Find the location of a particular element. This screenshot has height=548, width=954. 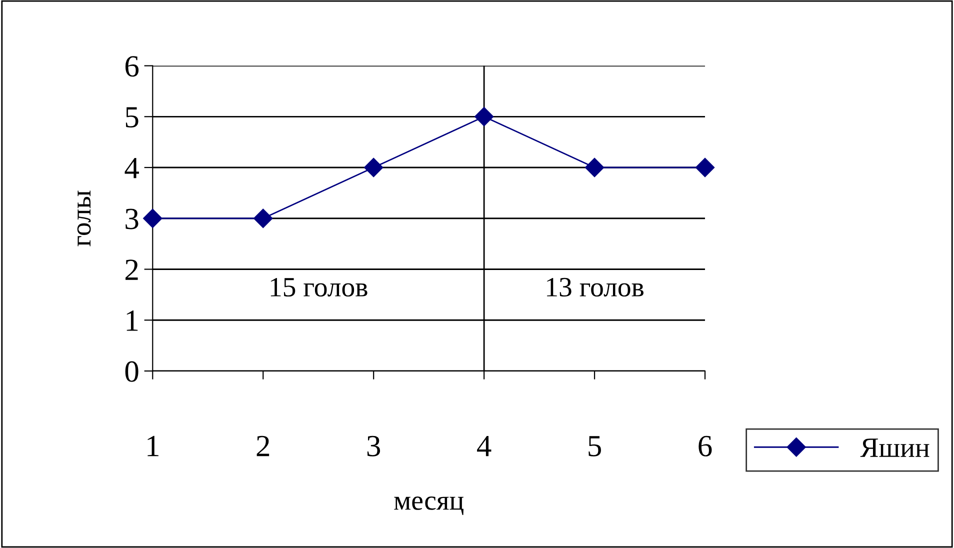

annotation: 13 голов is located at coordinates (595, 287).